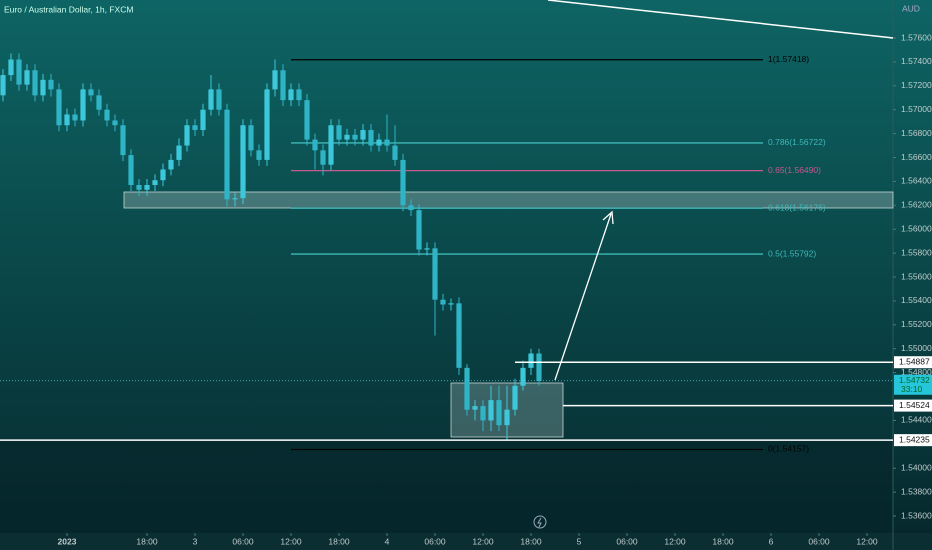 The image size is (932, 550). I want to click on fib-label: 0.618(1.56176), so click(797, 207).